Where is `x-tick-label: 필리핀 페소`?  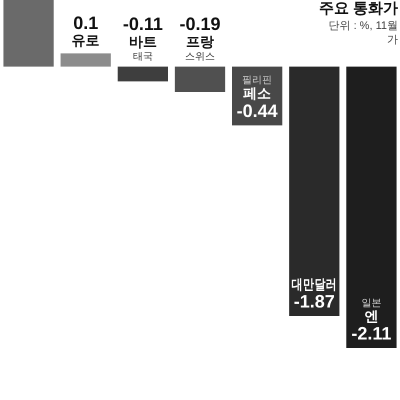
x-tick-label: 필리핀 페소 is located at coordinates (257, 88).